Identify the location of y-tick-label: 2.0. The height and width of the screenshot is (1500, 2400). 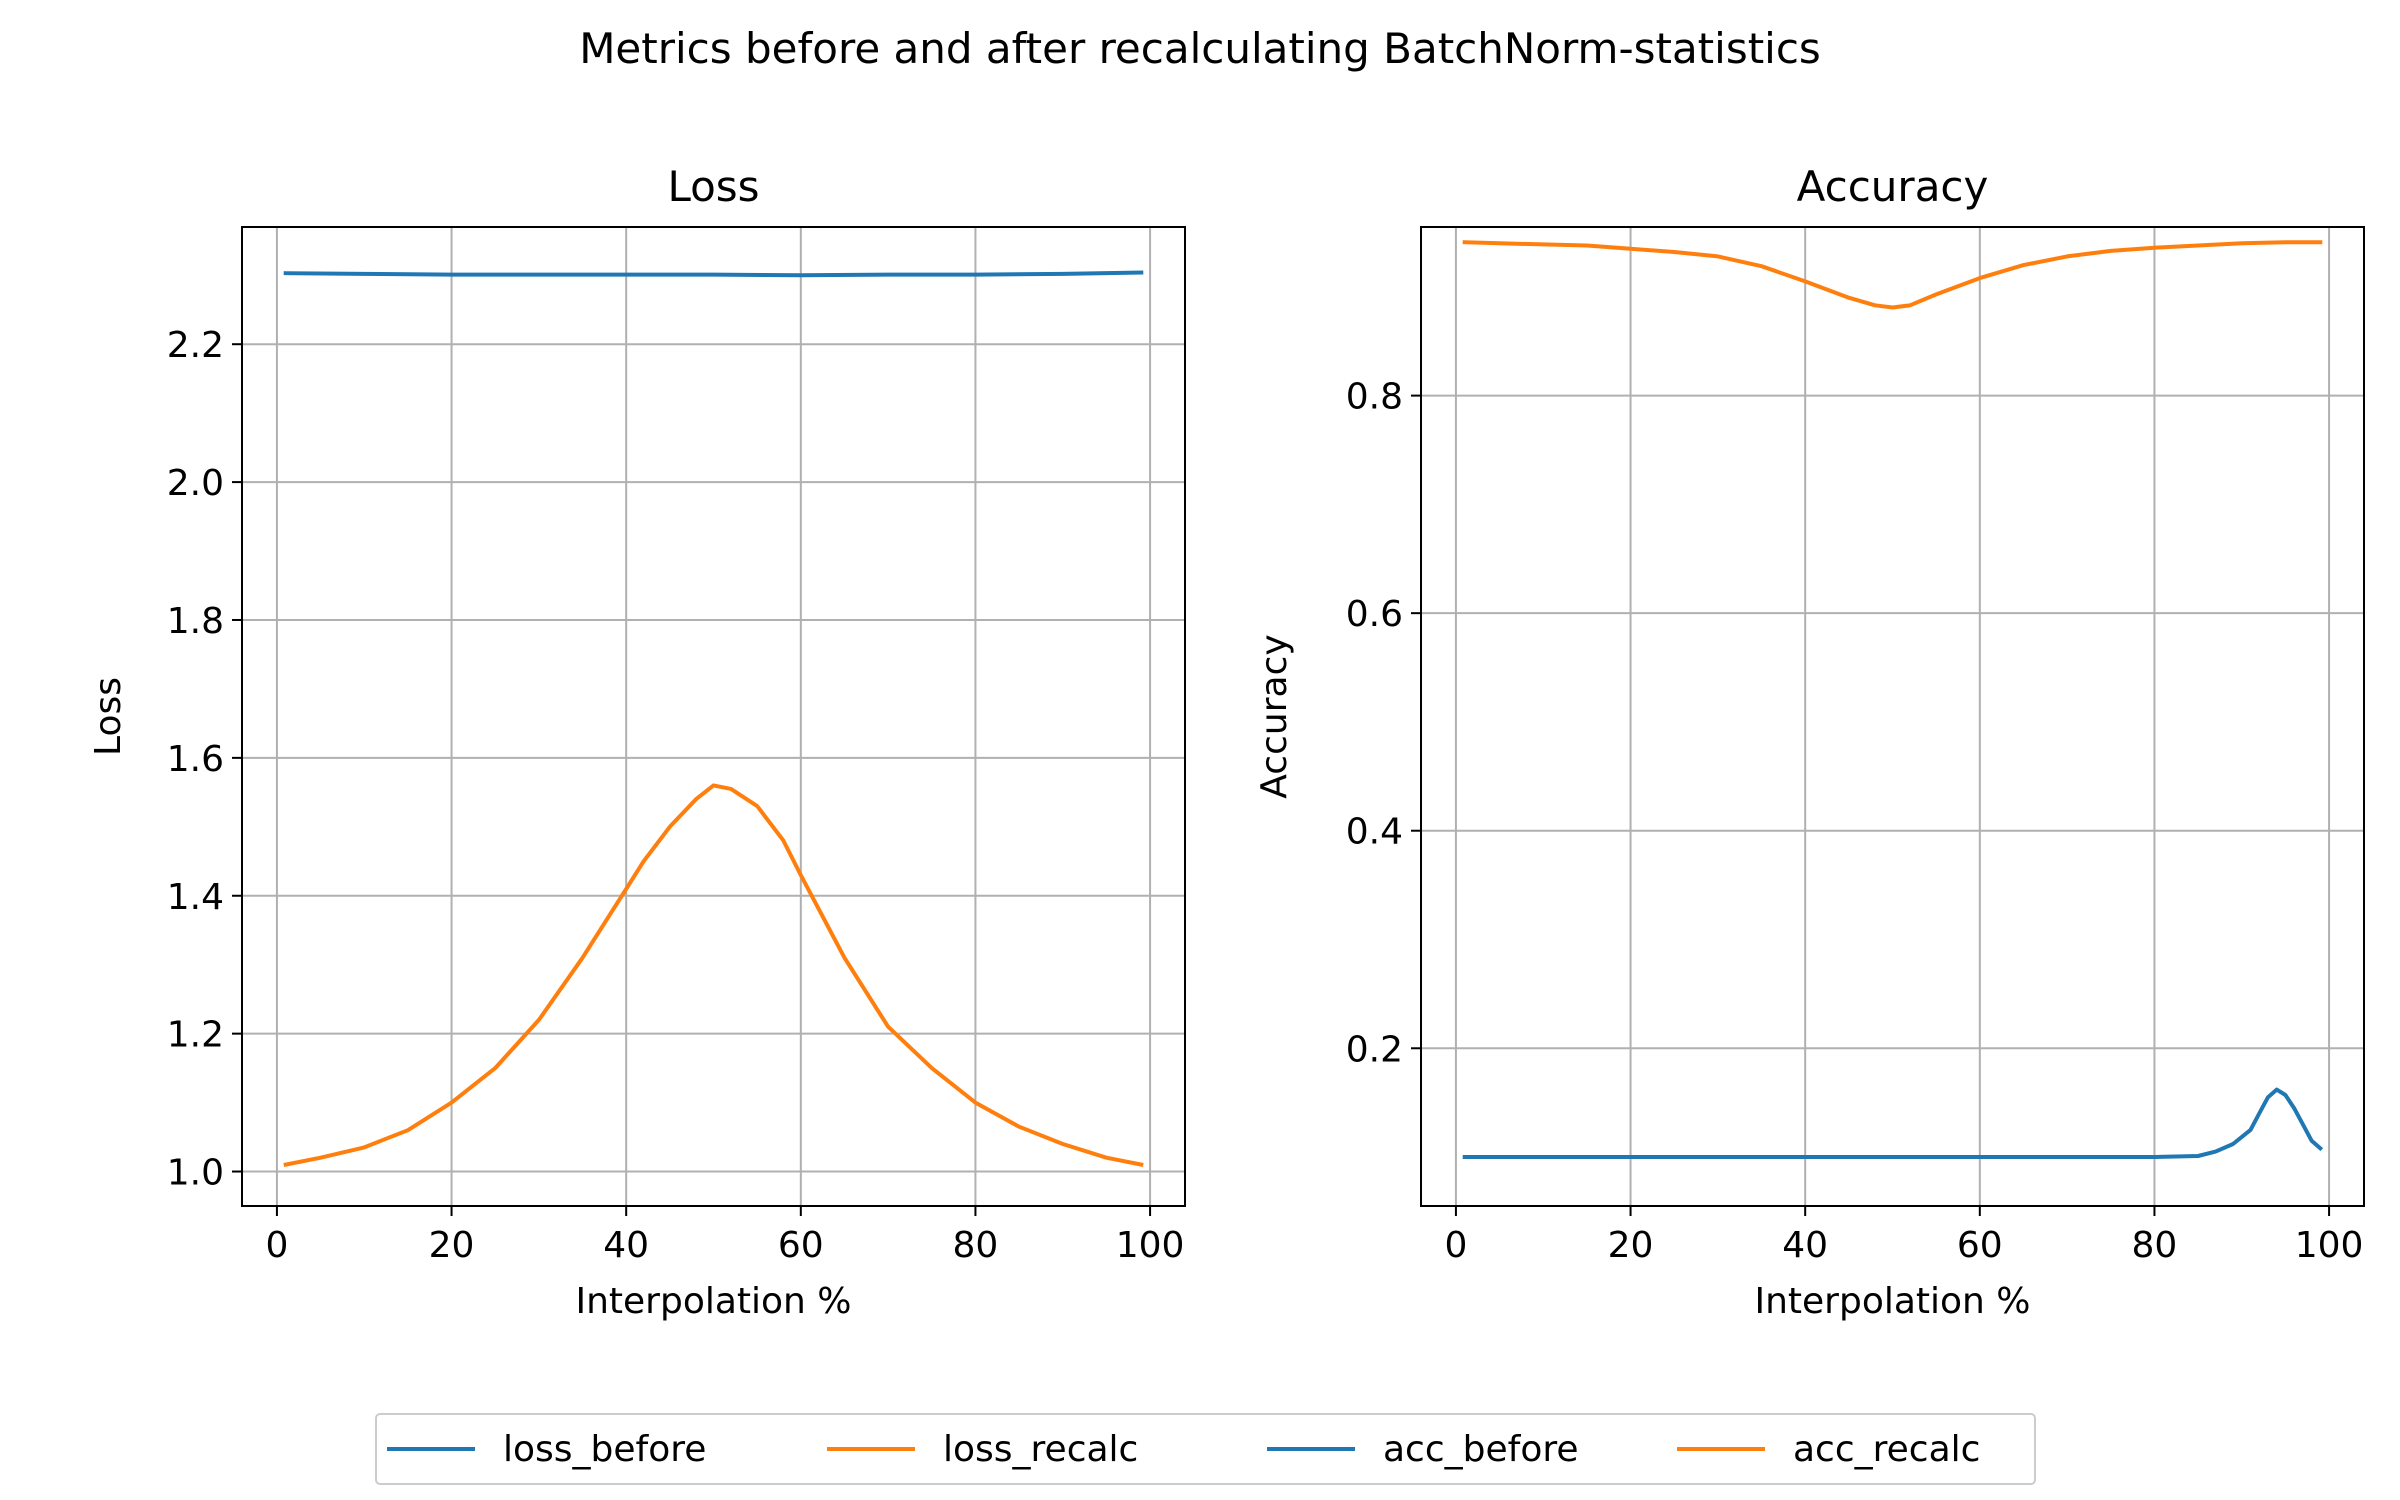
(195, 483).